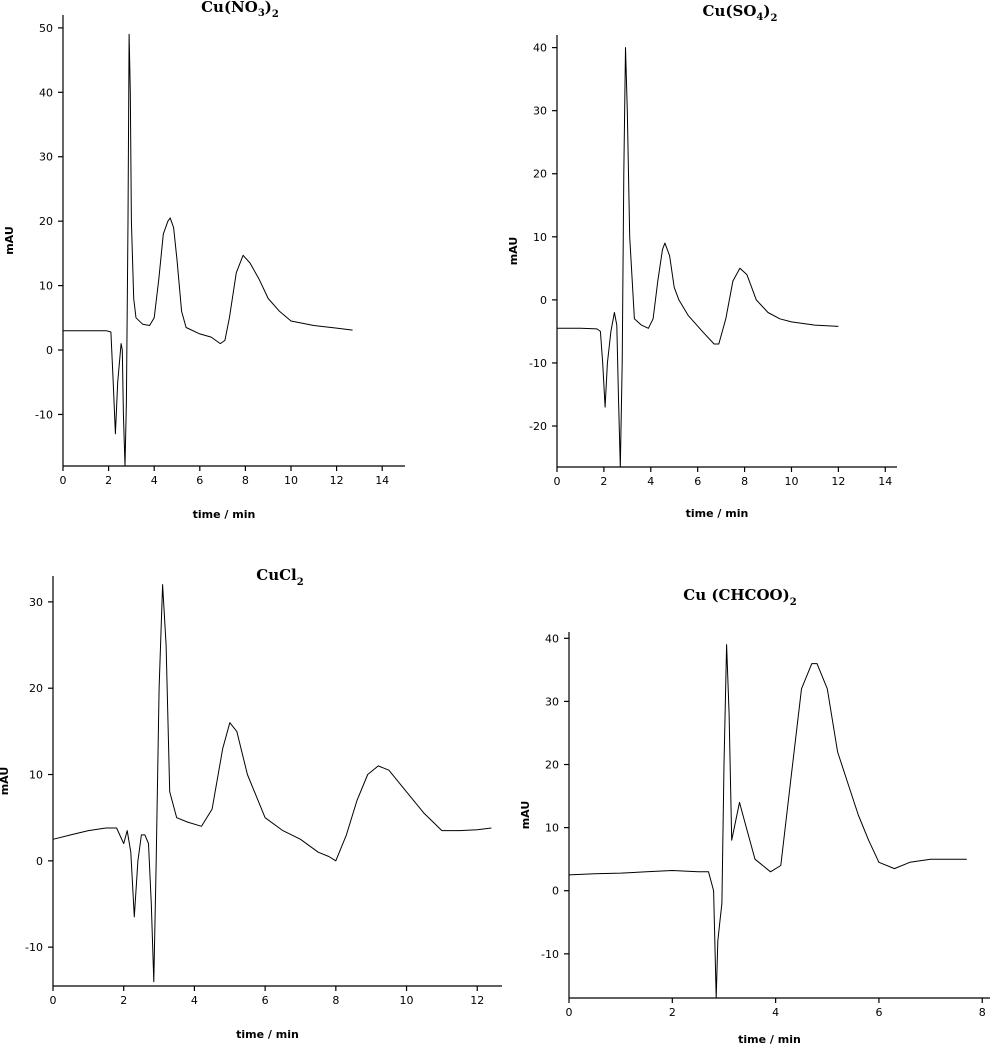 The width and height of the screenshot is (1000, 1048). What do you see at coordinates (46, 28) in the screenshot?
I see `y-tick-label: 50` at bounding box center [46, 28].